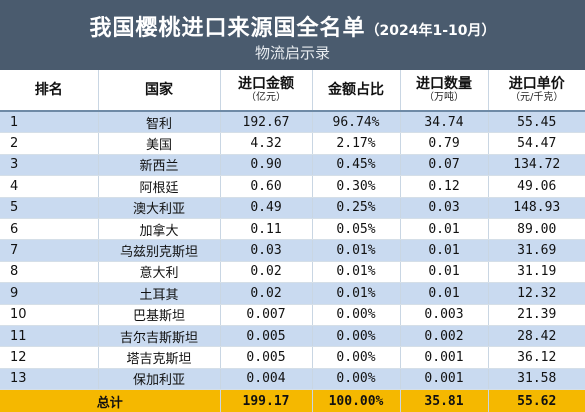 The height and width of the screenshot is (412, 585). What do you see at coordinates (536, 228) in the screenshot?
I see `cell-price: 89.00` at bounding box center [536, 228].